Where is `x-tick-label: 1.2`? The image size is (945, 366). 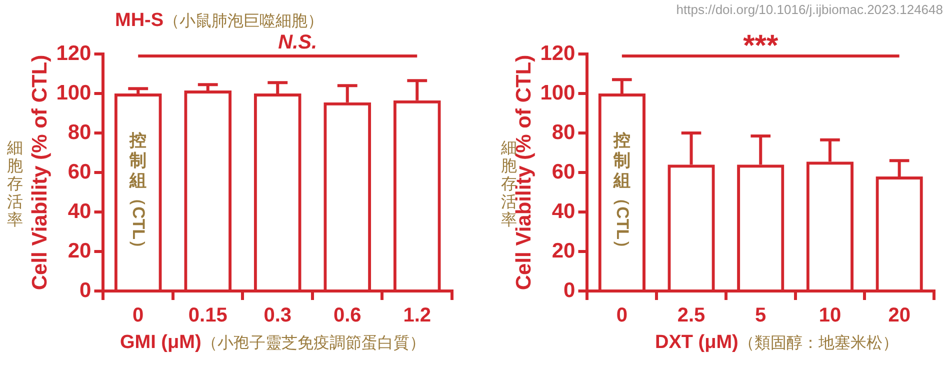 x-tick-label: 1.2 is located at coordinates (417, 315).